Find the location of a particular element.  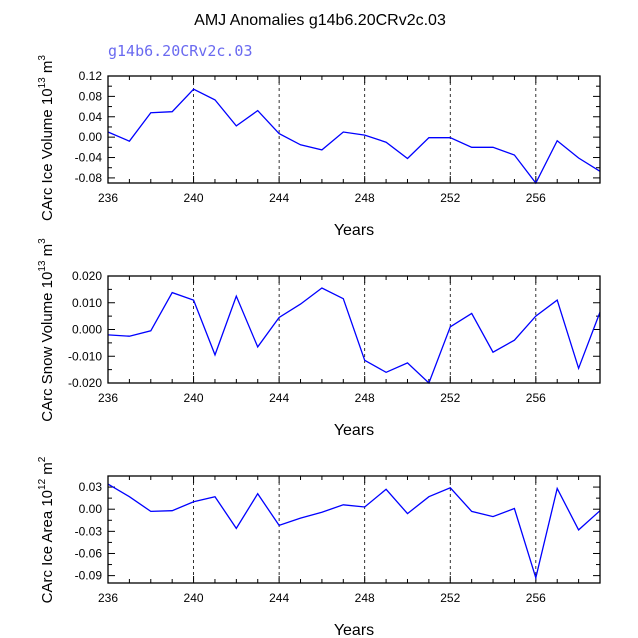

y-tick-label: -0.06 is located at coordinates (89, 553).